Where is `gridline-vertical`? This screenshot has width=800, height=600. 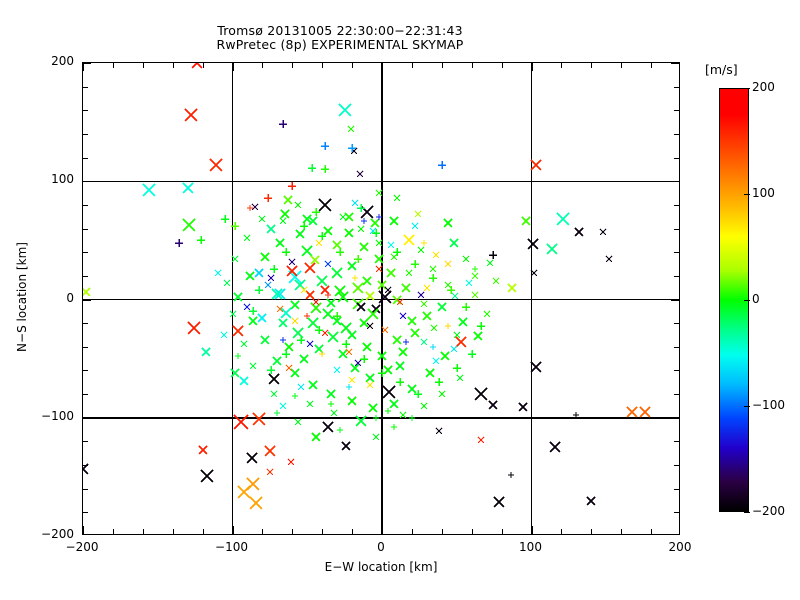 gridline-vertical is located at coordinates (232, 298).